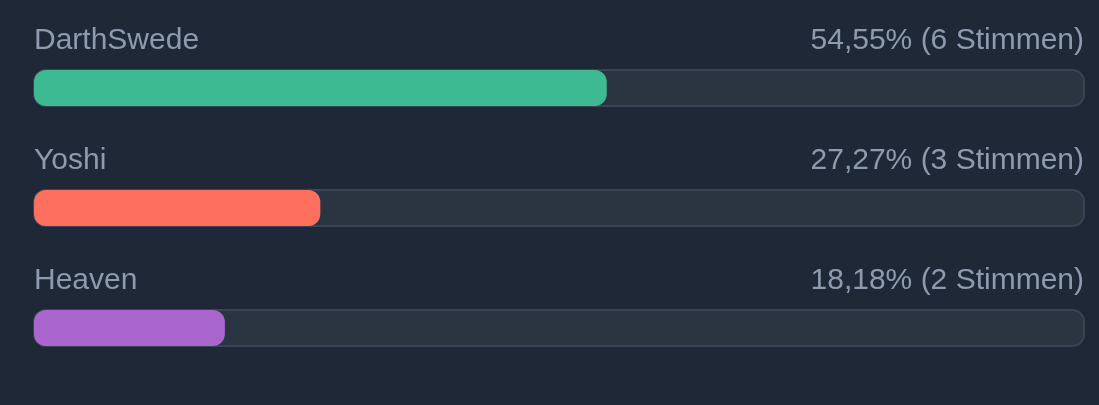  Describe the element at coordinates (947, 278) in the screenshot. I see `data-label: 18,18% (2 Stimmen)` at that location.